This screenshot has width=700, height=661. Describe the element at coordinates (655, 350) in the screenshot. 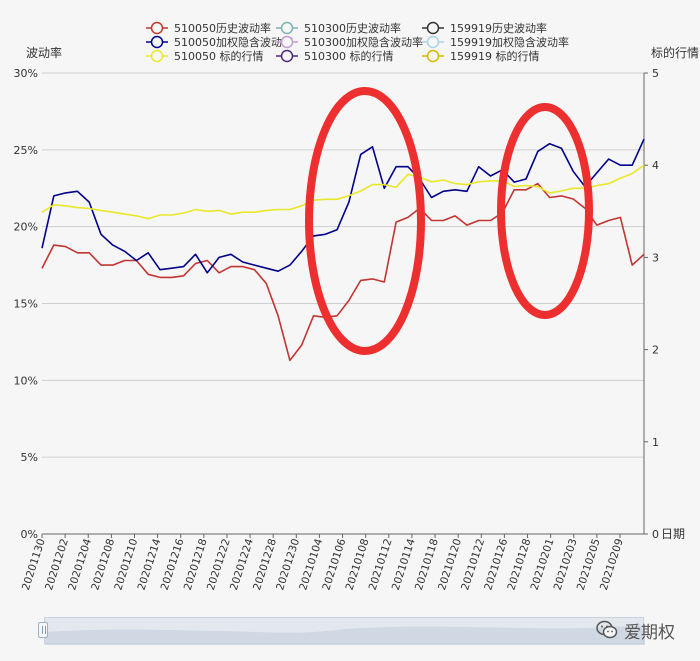

I see `right-tick-label: 2` at that location.